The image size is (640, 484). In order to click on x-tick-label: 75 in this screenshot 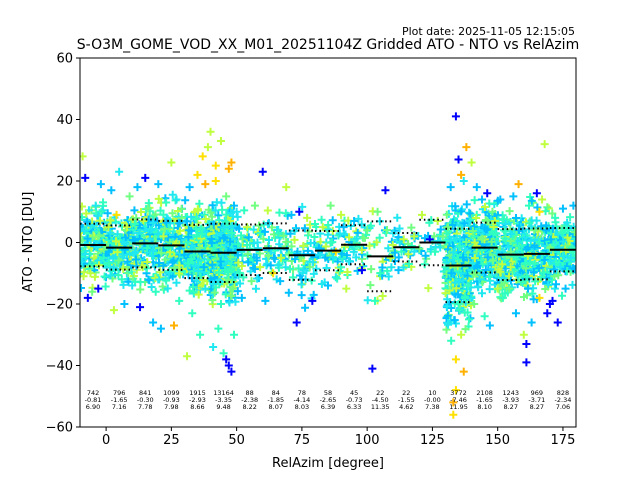, I will do `click(302, 440)`.